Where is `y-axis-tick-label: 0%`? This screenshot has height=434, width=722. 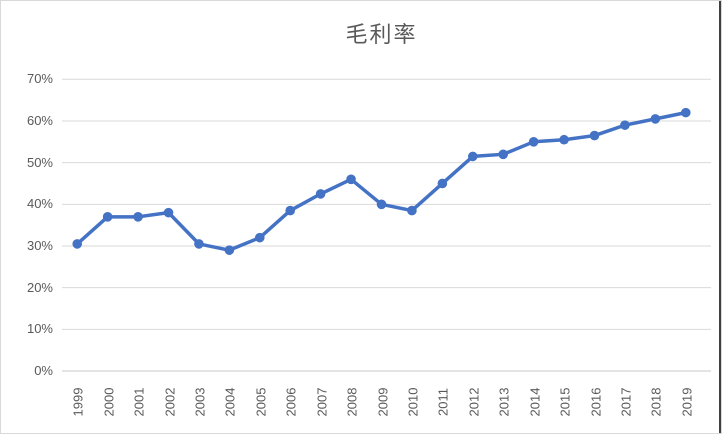
y-axis-tick-label: 0% is located at coordinates (43, 370).